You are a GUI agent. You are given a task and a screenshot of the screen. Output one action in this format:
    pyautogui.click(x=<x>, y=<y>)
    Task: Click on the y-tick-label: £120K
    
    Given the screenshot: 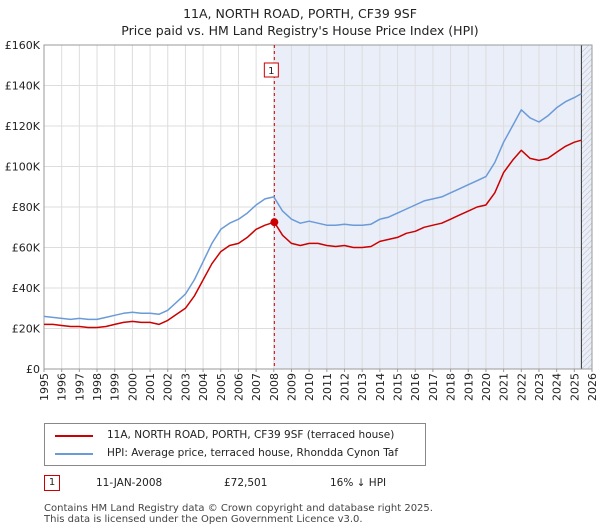 What is the action you would take?
    pyautogui.click(x=23, y=126)
    